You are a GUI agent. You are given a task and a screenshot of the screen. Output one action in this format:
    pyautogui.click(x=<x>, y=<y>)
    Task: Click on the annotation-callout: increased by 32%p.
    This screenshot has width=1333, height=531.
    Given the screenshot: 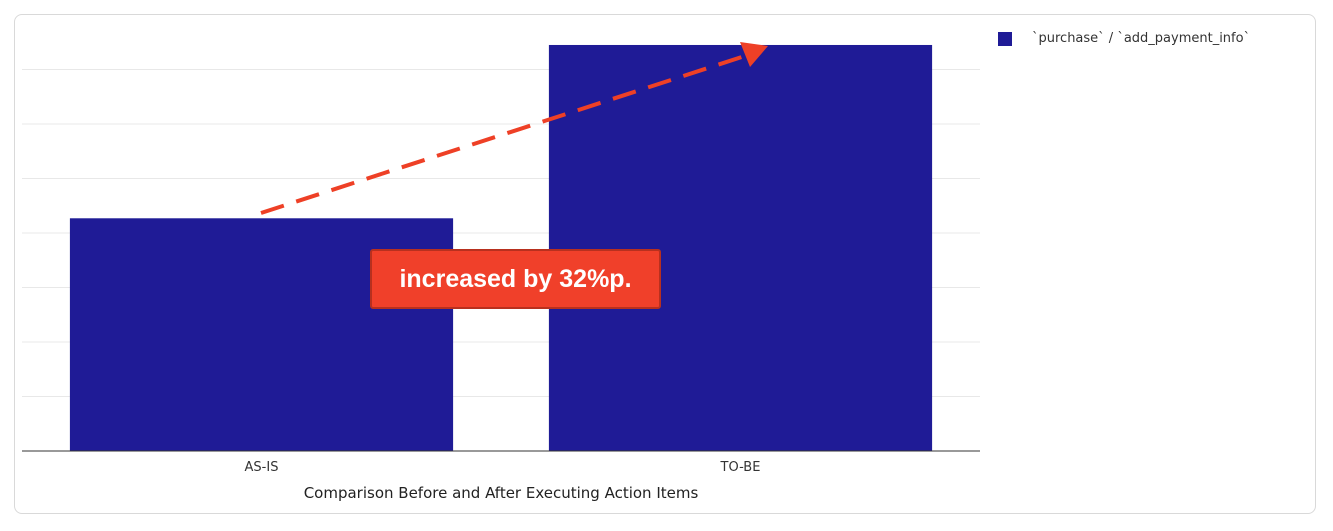 What is the action you would take?
    pyautogui.click(x=515, y=279)
    